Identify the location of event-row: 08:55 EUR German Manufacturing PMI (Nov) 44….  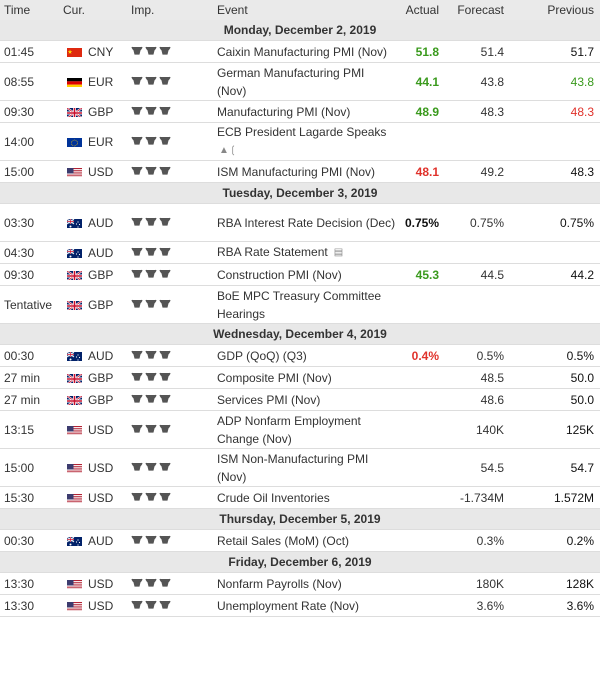
(300, 81).